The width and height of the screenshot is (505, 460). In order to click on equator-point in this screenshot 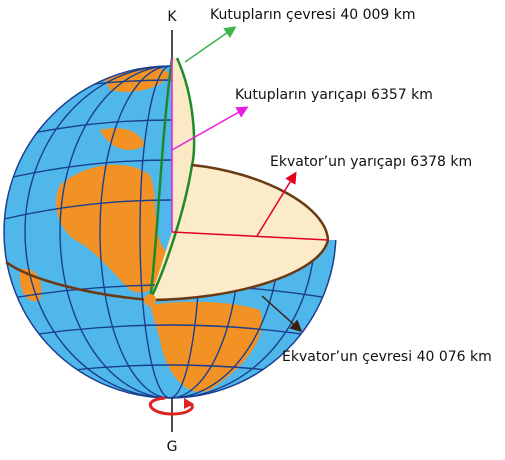, I will do `click(150, 300)`.